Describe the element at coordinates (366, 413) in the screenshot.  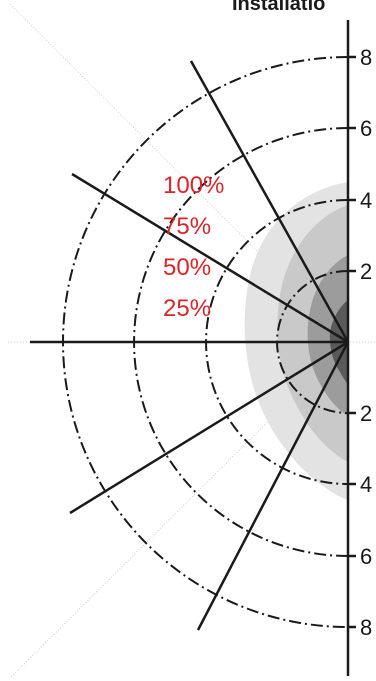
I see `scale-label-bottom-2: 2` at that location.